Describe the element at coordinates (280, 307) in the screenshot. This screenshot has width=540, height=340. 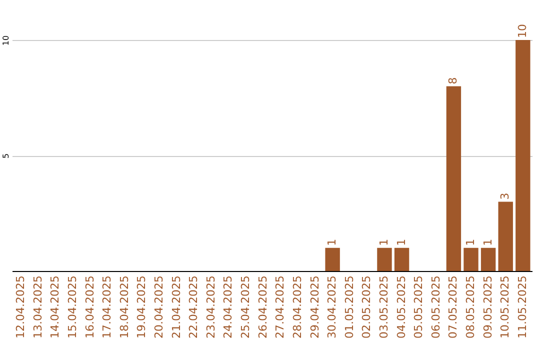
I see `x-tick-label: 27.04.2025` at that location.